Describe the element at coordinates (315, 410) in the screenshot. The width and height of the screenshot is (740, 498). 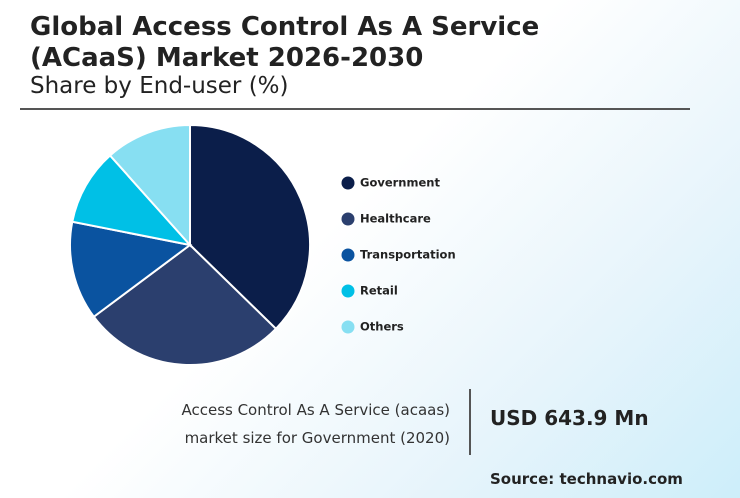
I see `annotation-line: Access Control As A Service (acaas)` at that location.